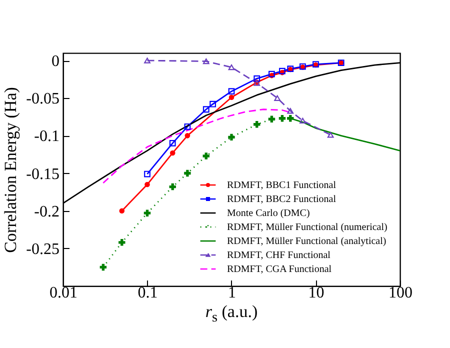  What do you see at coordinates (43, 174) in the screenshot?
I see `y-tick-label: -0.15` at bounding box center [43, 174].